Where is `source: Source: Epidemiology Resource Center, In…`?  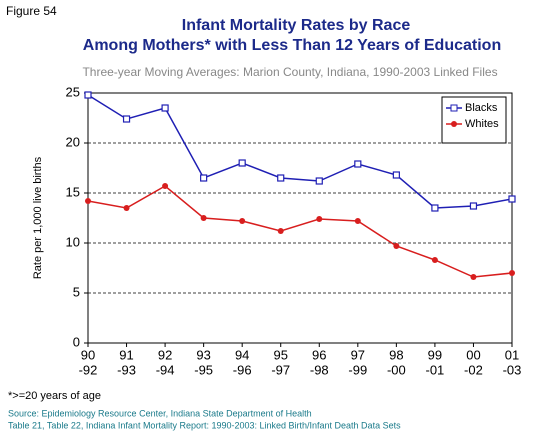
source: Source: Epidemiology Resource Center, In… is located at coordinates (160, 413).